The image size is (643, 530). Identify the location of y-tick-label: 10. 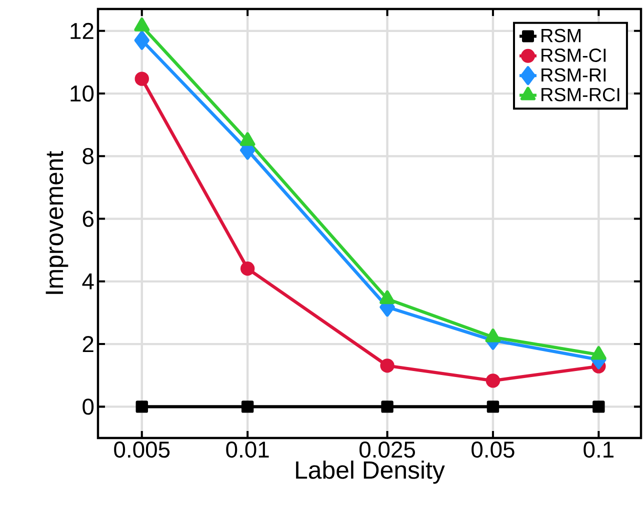
(82, 93).